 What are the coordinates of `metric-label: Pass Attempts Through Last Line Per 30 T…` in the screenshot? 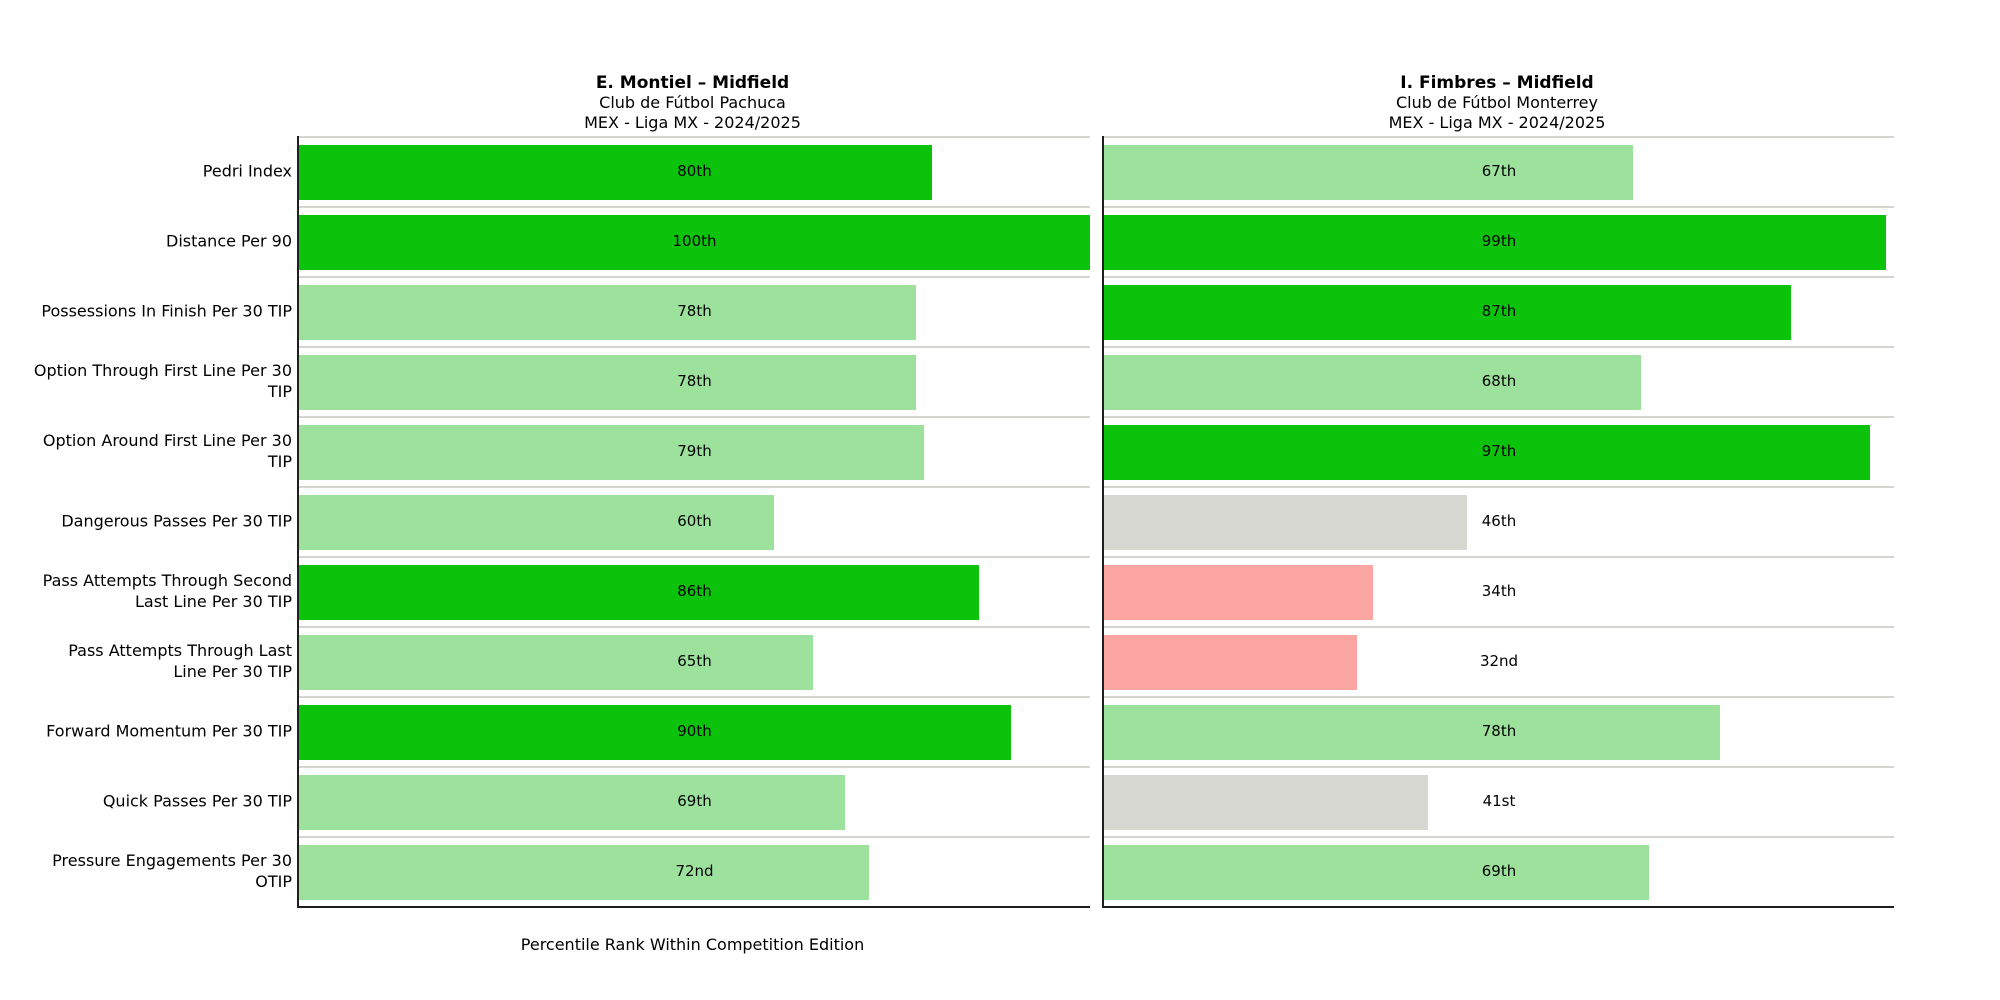 It's located at (180, 661).